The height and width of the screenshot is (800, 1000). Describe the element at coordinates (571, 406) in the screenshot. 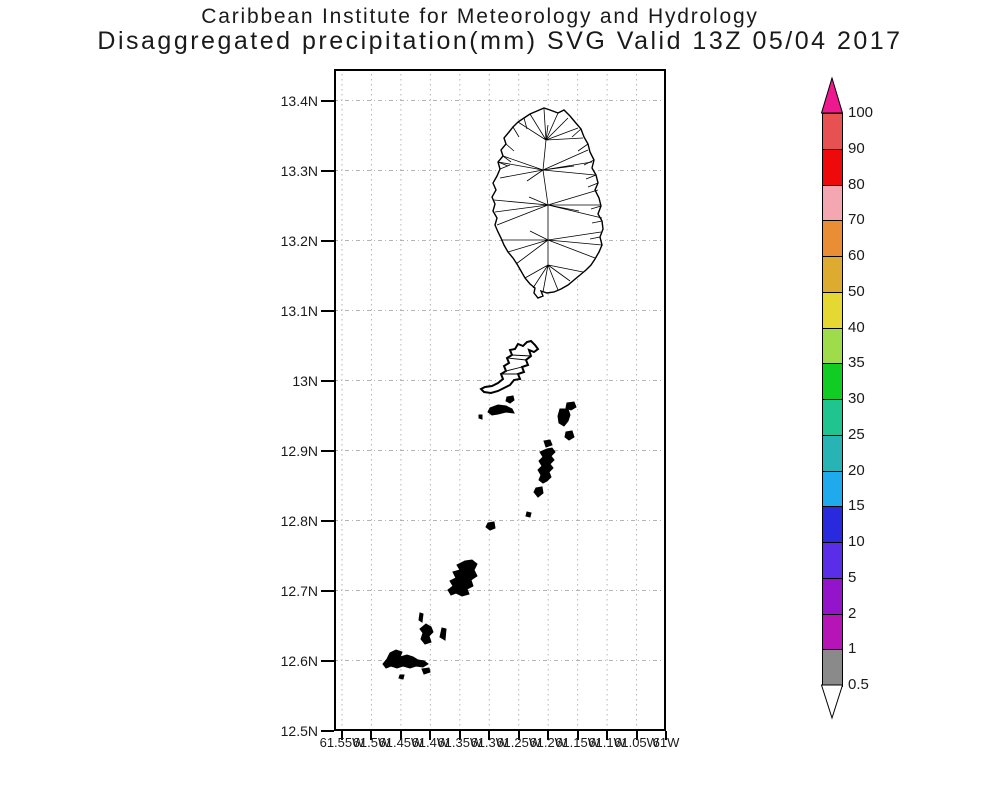

I see `battowia-islet` at that location.